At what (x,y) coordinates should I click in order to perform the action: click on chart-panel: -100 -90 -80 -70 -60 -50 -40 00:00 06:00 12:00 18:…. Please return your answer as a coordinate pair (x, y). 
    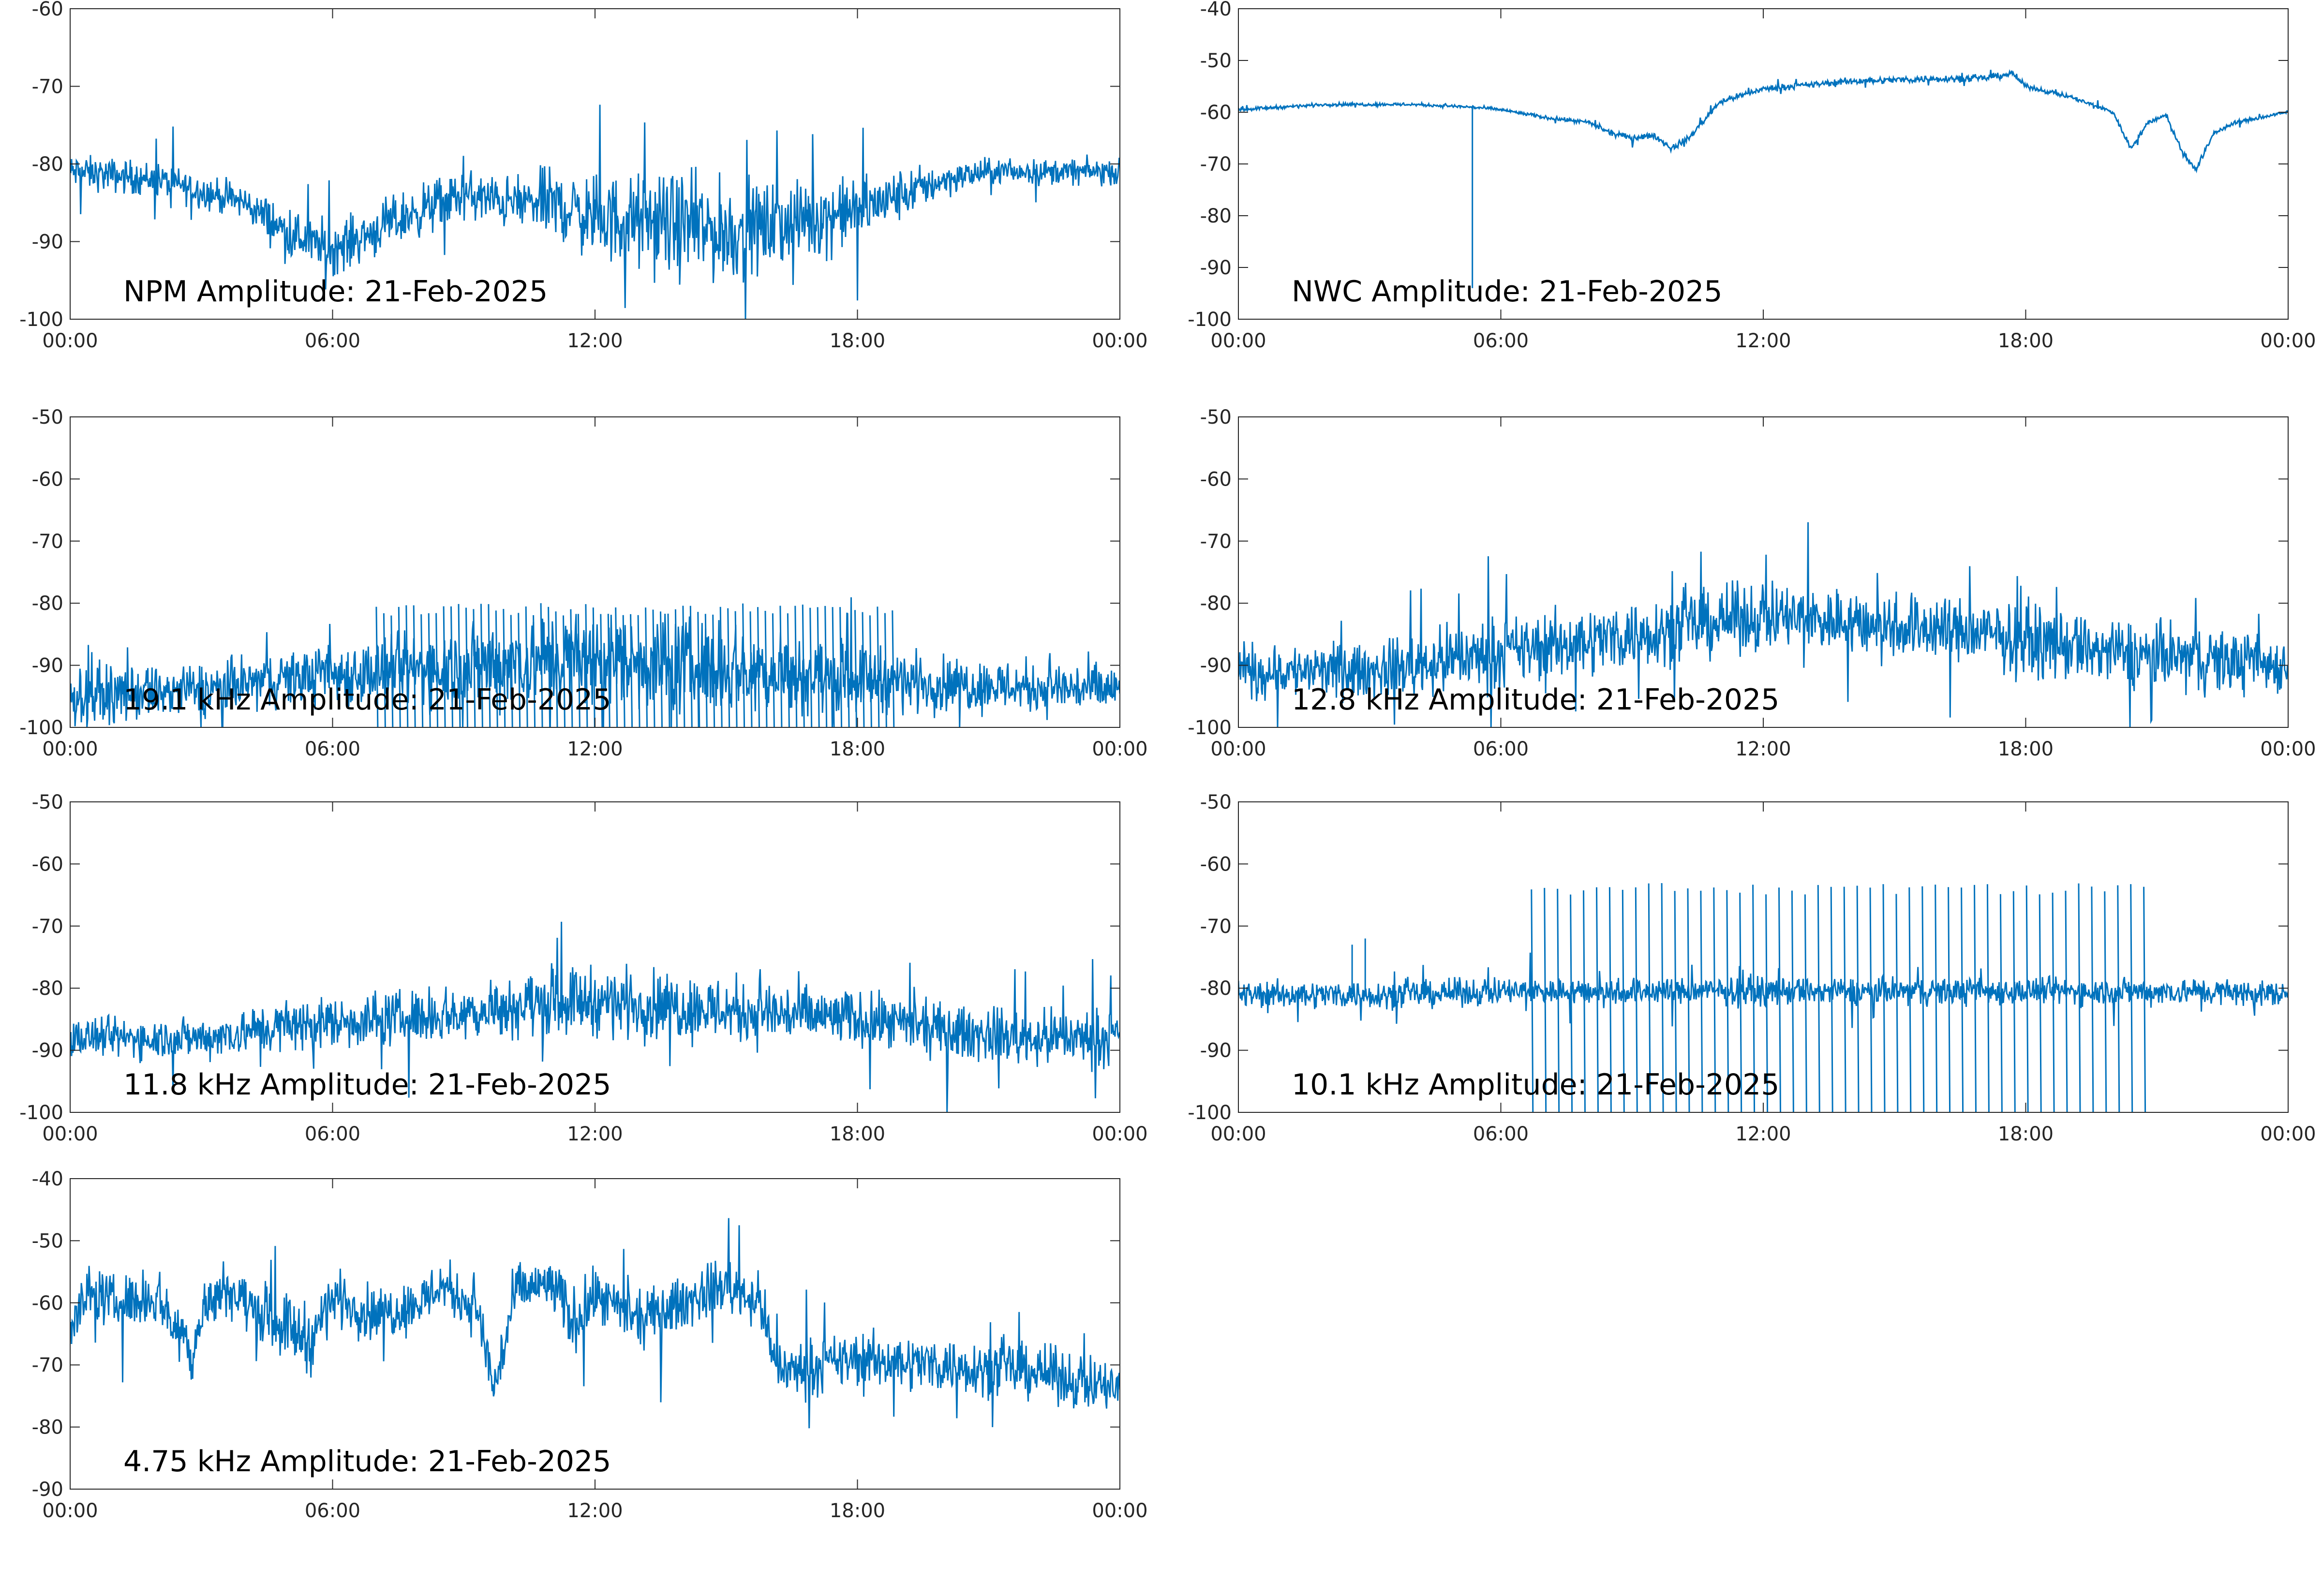
    Looking at the image, I should click on (1752, 176).